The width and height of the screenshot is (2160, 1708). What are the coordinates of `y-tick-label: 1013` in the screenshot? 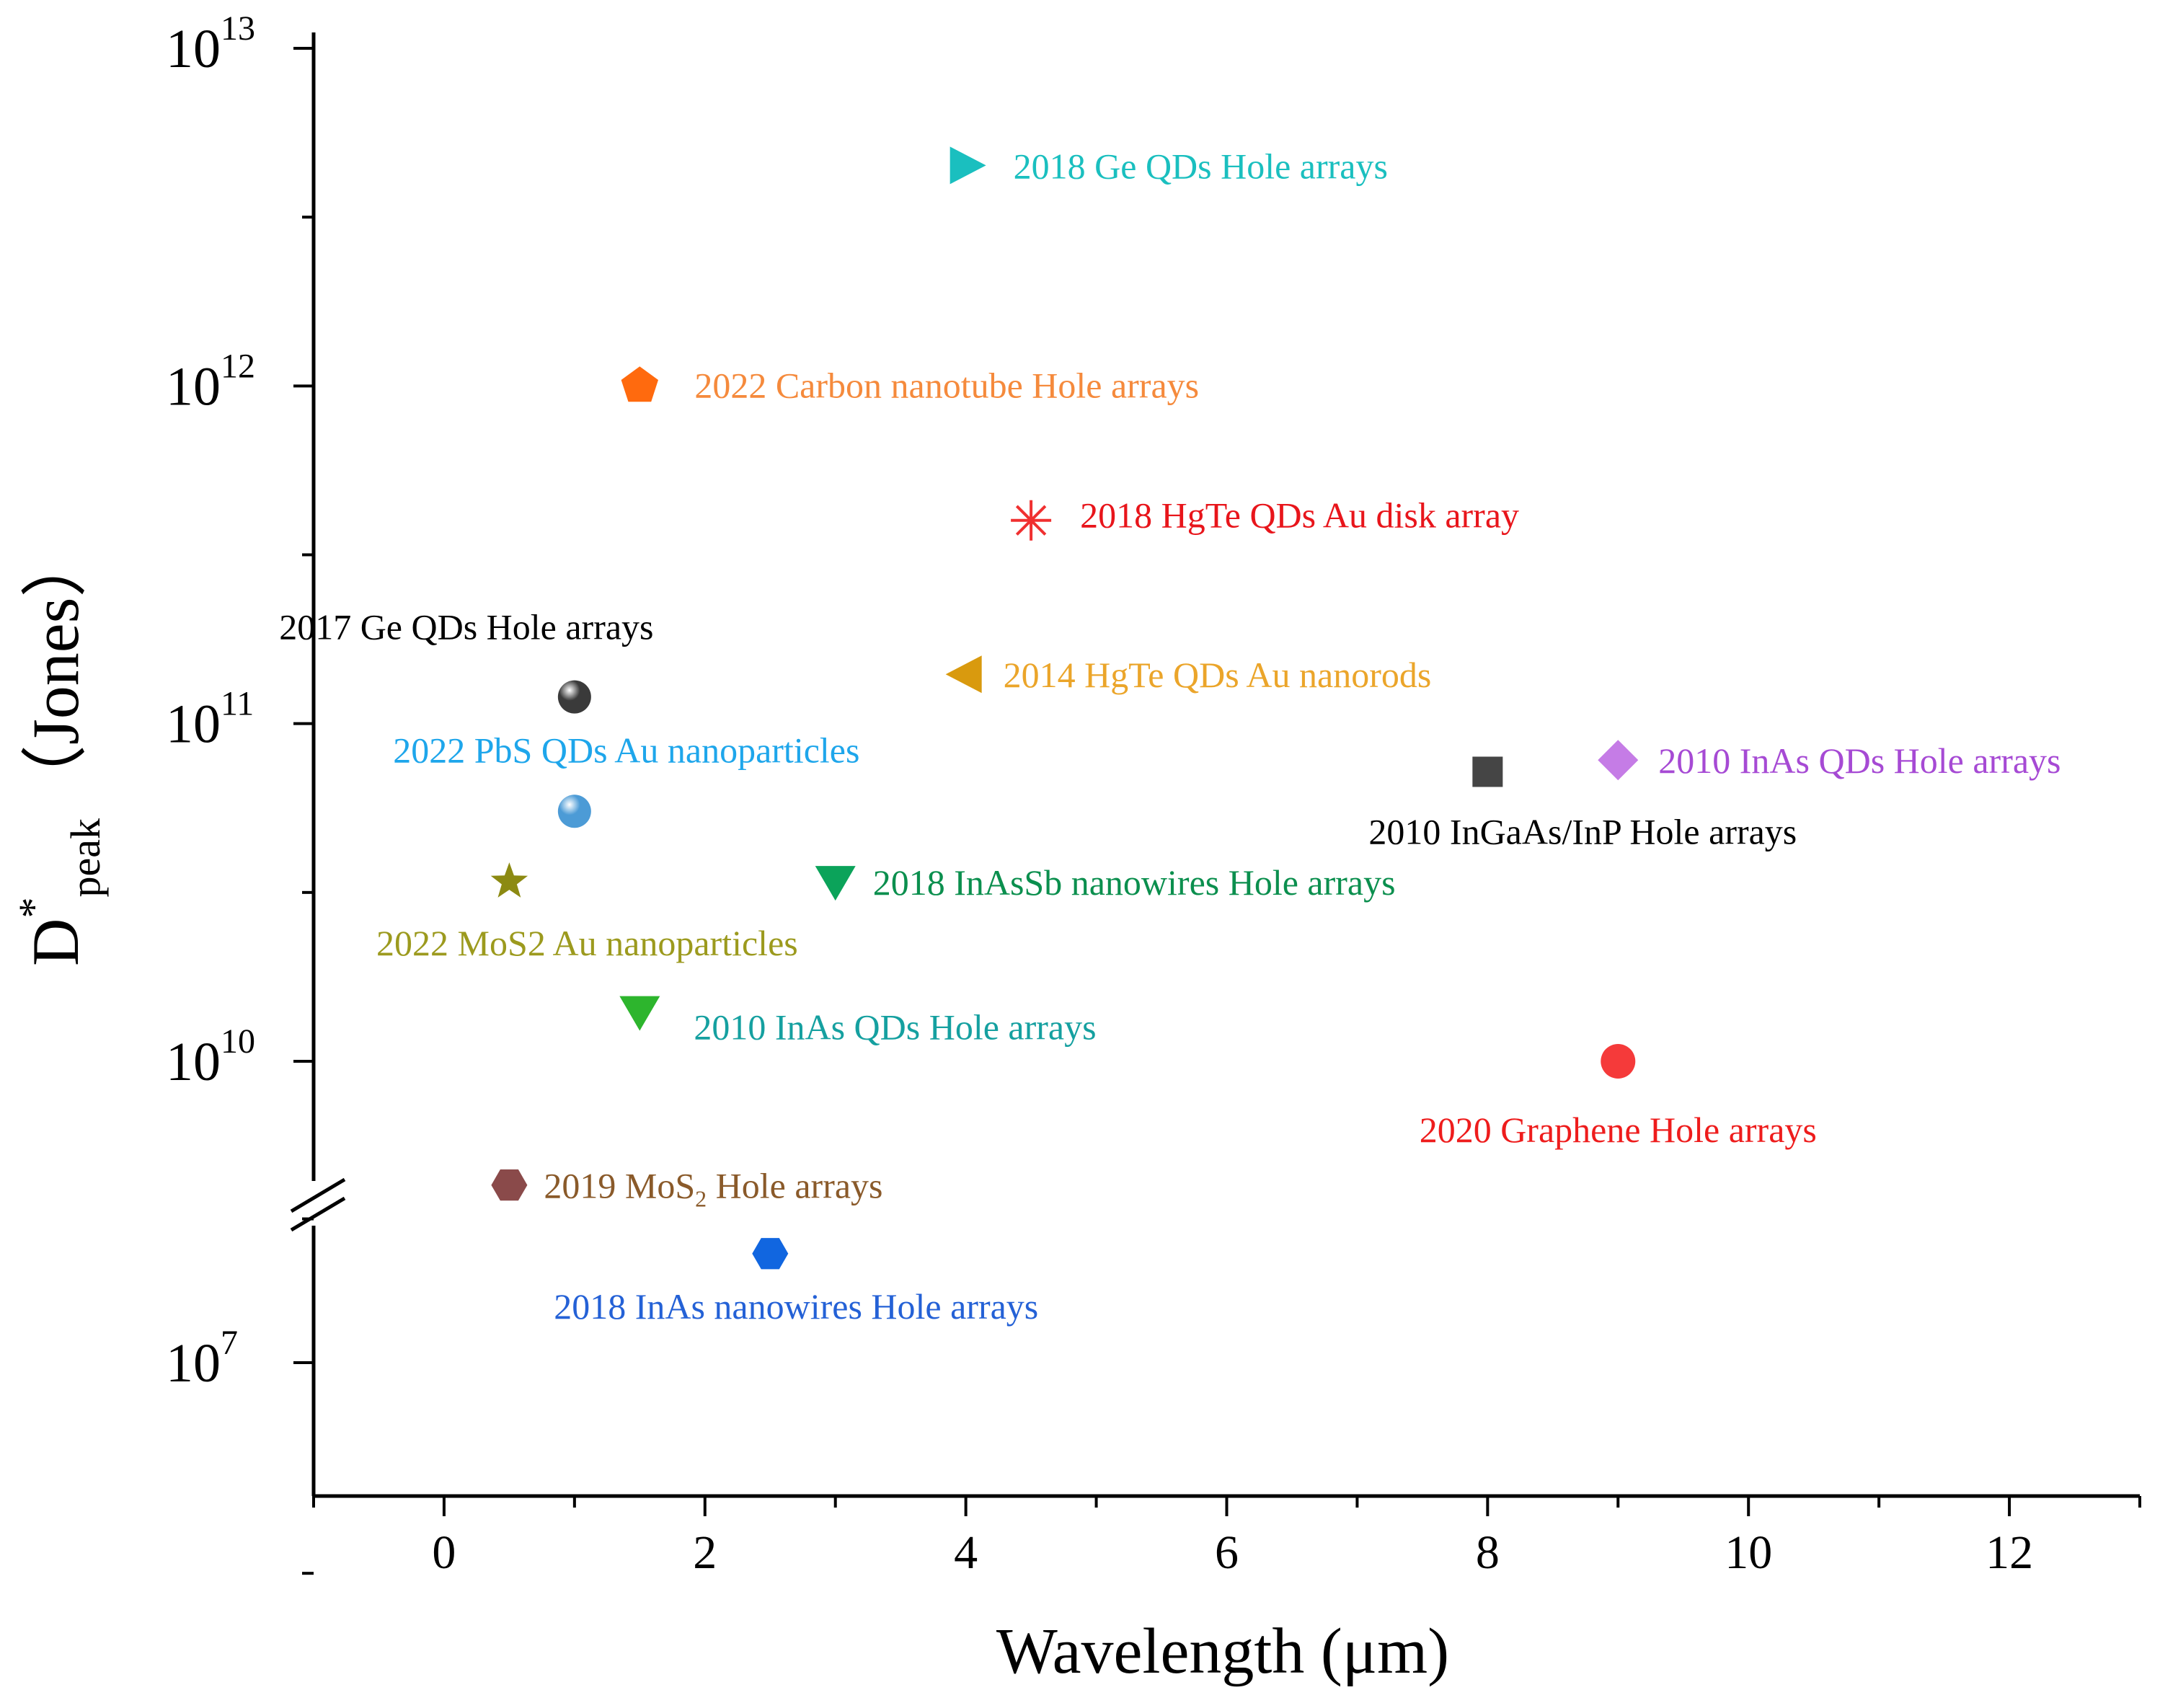 It's located at (210, 44).